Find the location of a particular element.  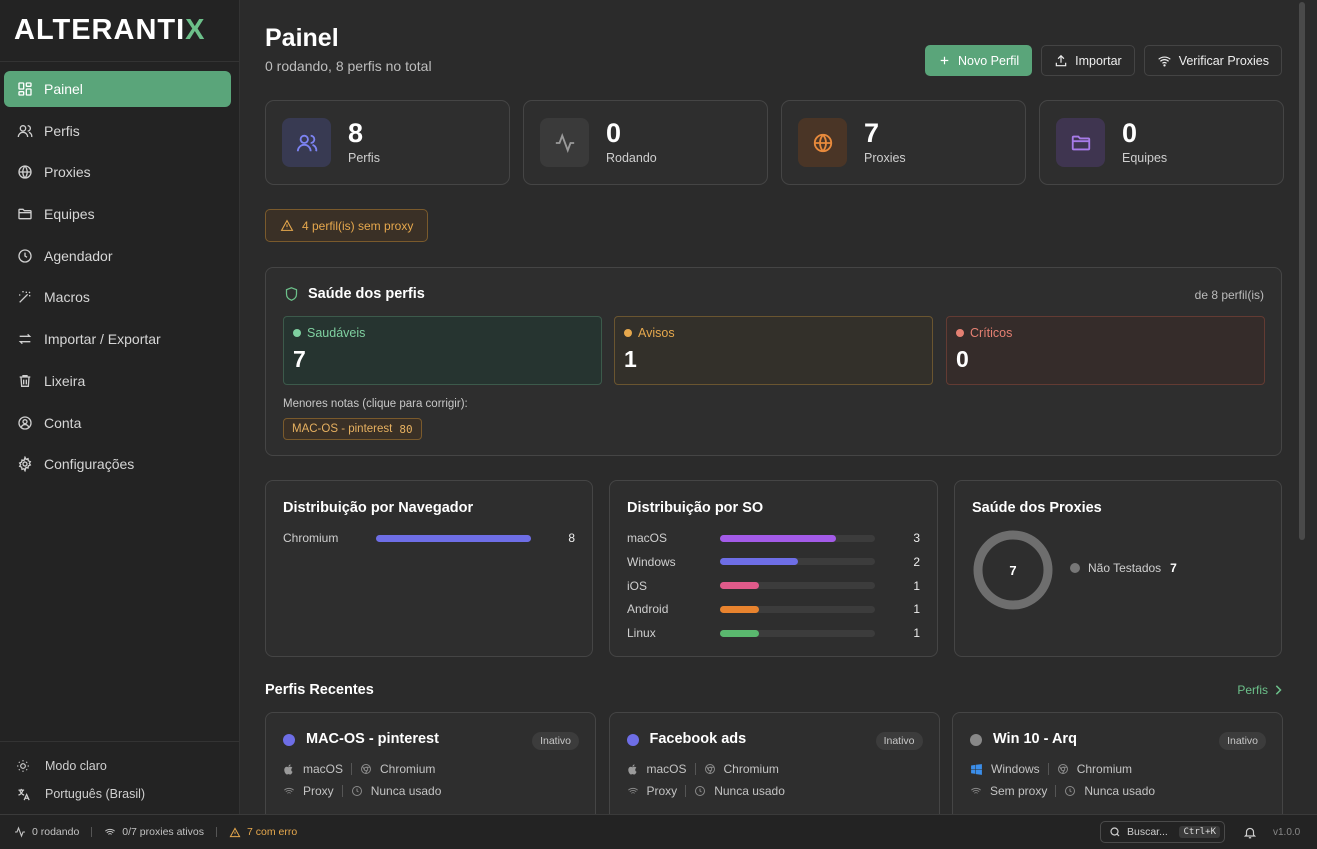

critical-box: Críticos 0 is located at coordinates (1105, 350).